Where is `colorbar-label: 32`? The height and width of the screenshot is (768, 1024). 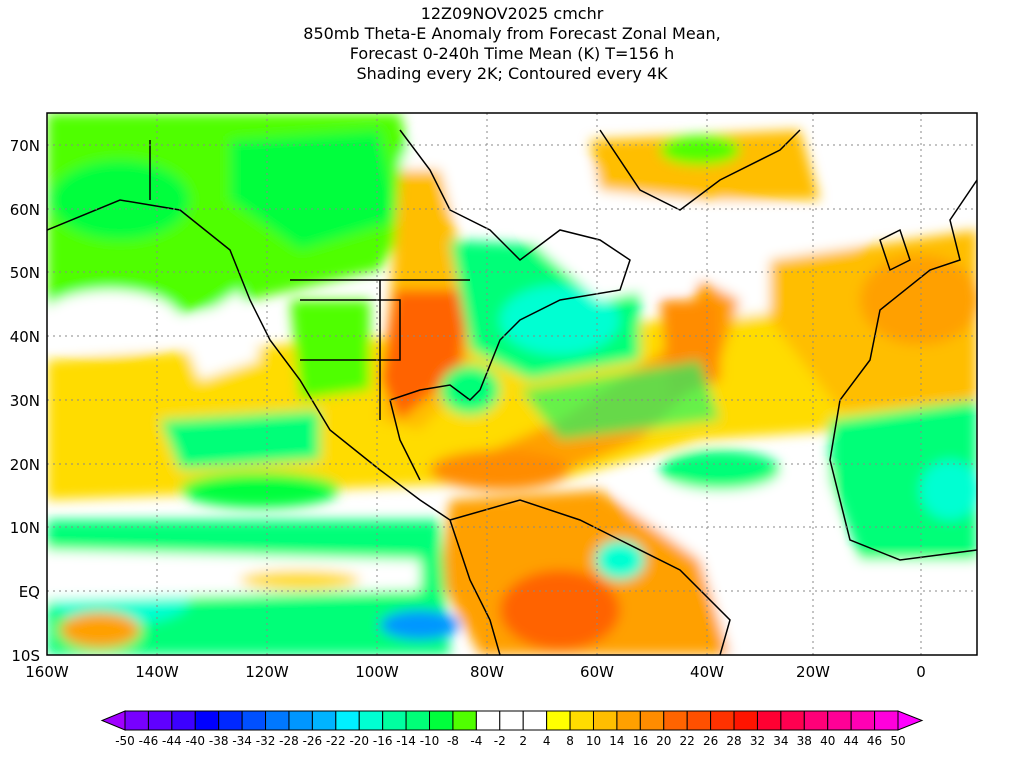
colorbar-label: 32 is located at coordinates (757, 741).